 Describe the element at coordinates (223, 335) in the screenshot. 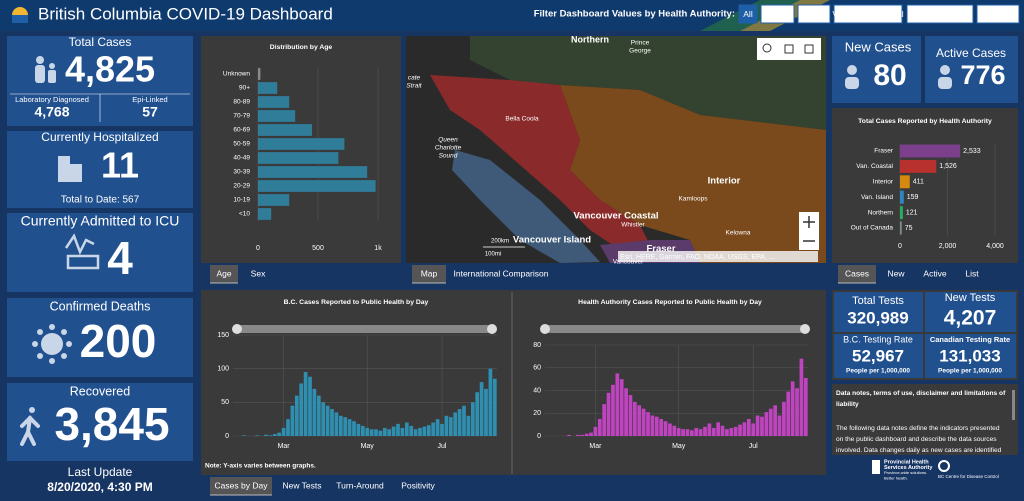

I see `y-tick-label: 150` at that location.